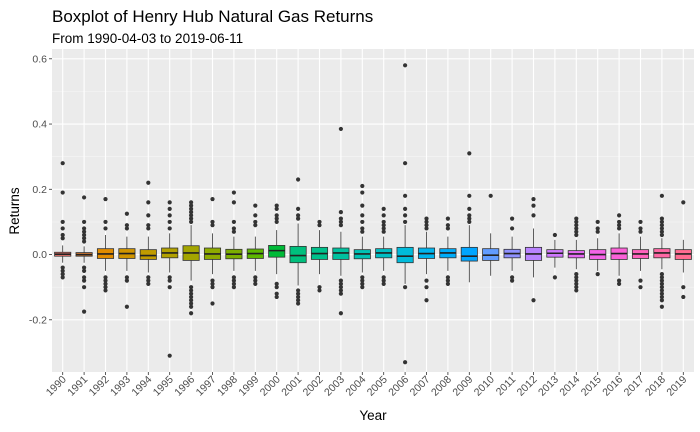  Describe the element at coordinates (298, 241) in the screenshot. I see `box-2001` at that location.